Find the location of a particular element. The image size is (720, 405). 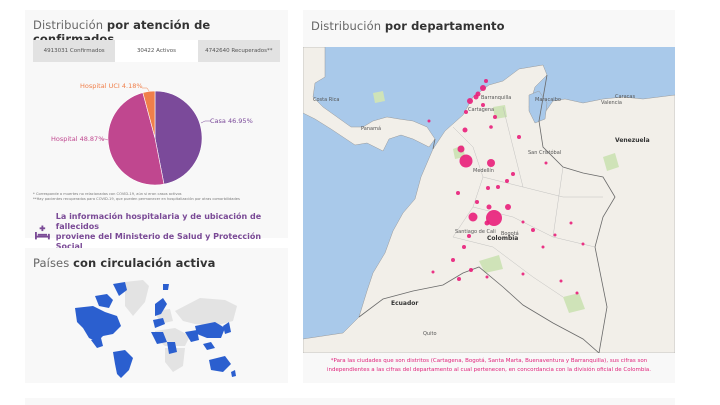

pie-label-hospital-uci: Hospital UCI 4.18% is located at coordinates (111, 86).